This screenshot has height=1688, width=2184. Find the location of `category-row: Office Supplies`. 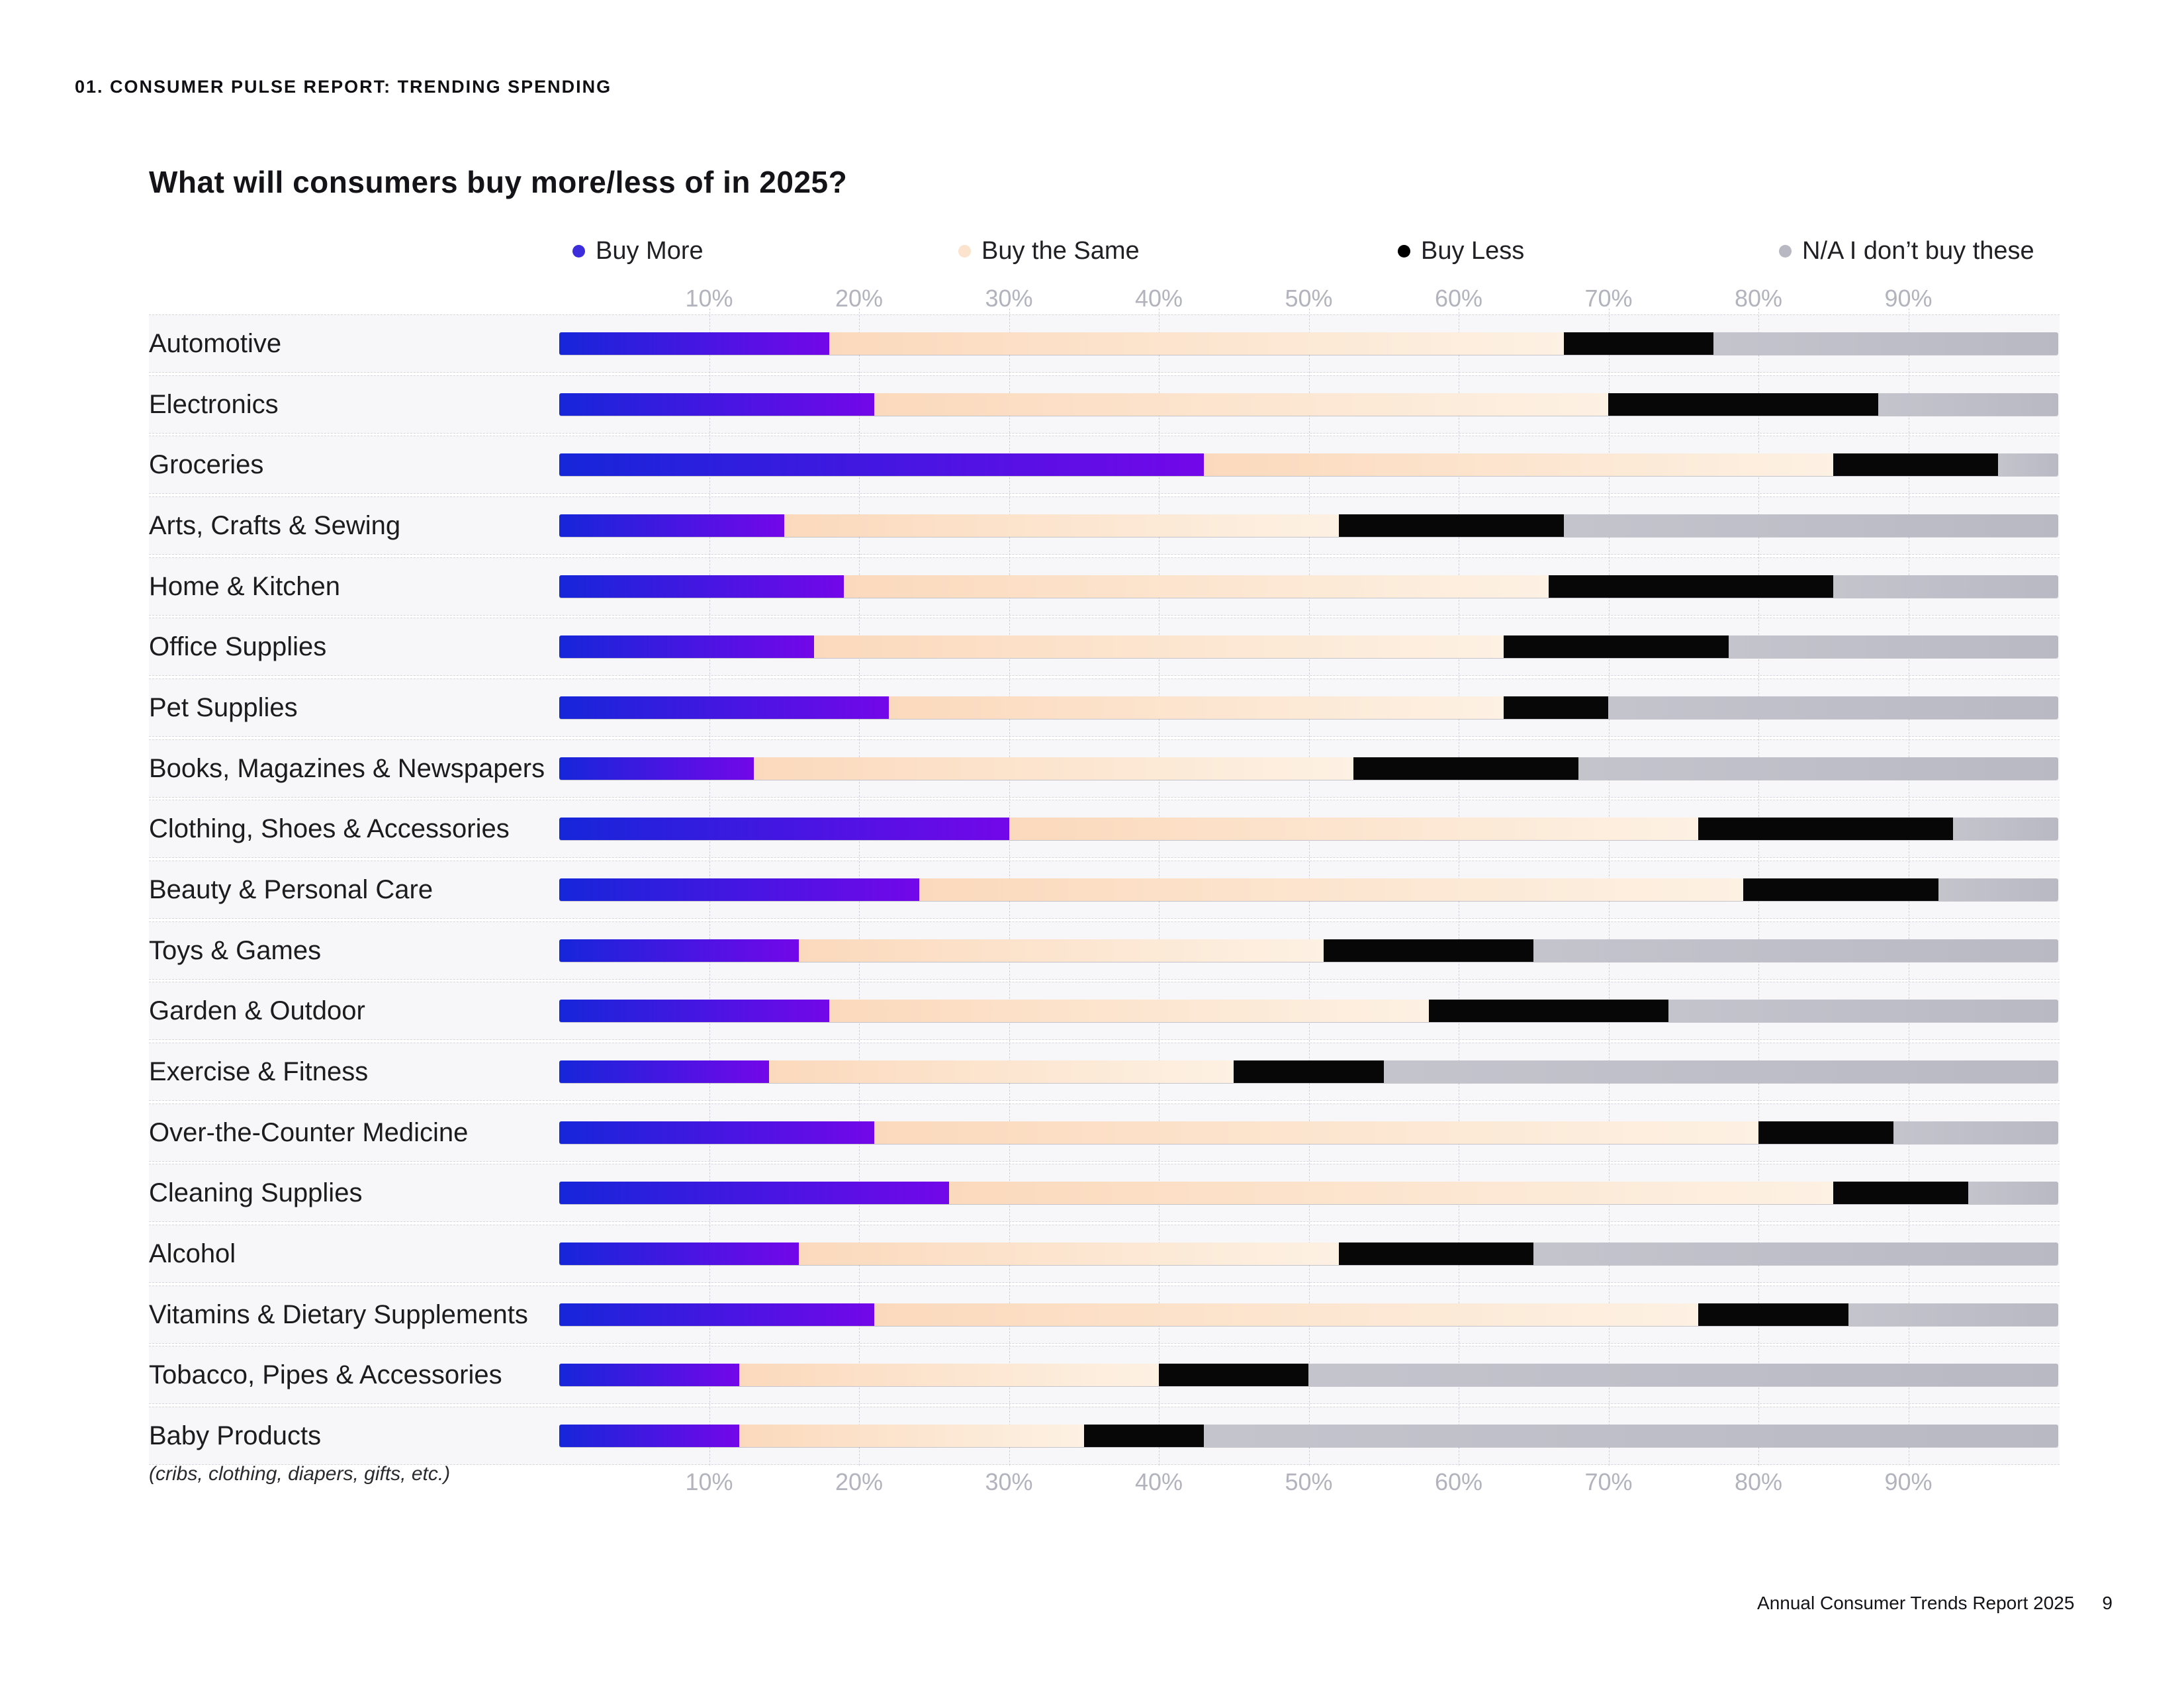

category-row: Office Supplies is located at coordinates (1104, 647).